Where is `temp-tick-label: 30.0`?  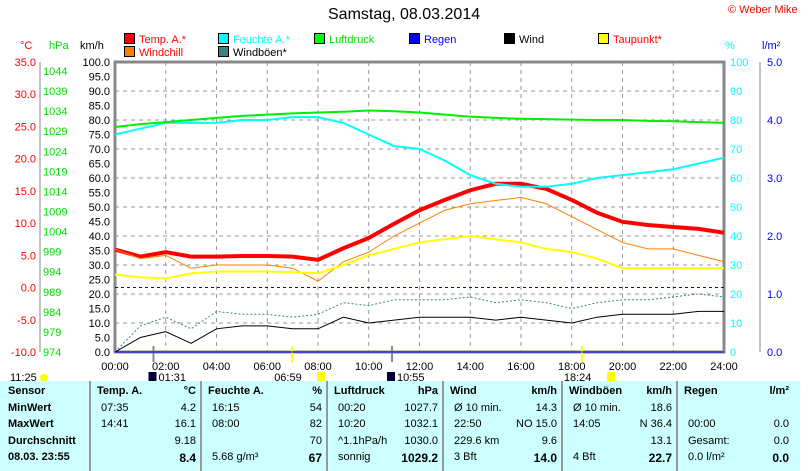
temp-tick-label: 30.0 is located at coordinates (25, 95).